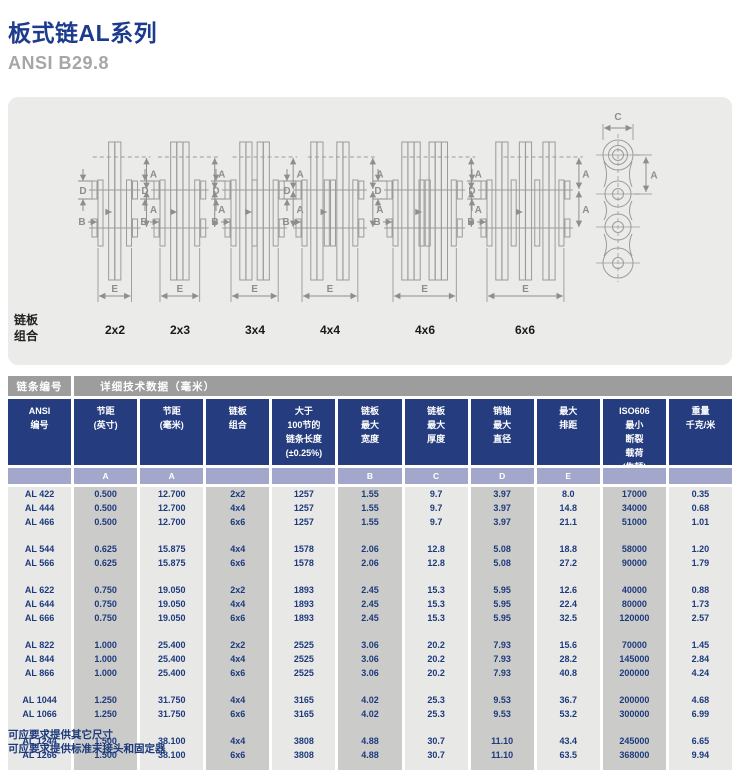  What do you see at coordinates (40, 432) in the screenshot?
I see `column-header-0: ANSI 编号` at bounding box center [40, 432].